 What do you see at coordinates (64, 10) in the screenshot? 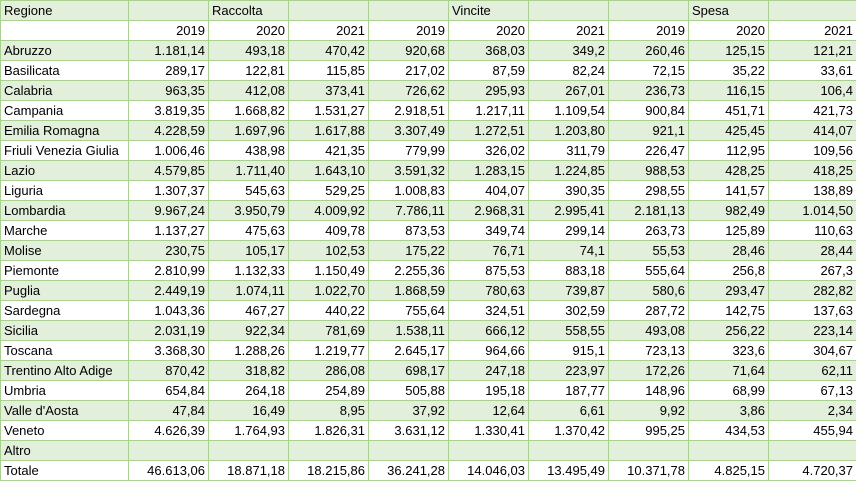
I see `header-cell-regione: Regione` at bounding box center [64, 10].